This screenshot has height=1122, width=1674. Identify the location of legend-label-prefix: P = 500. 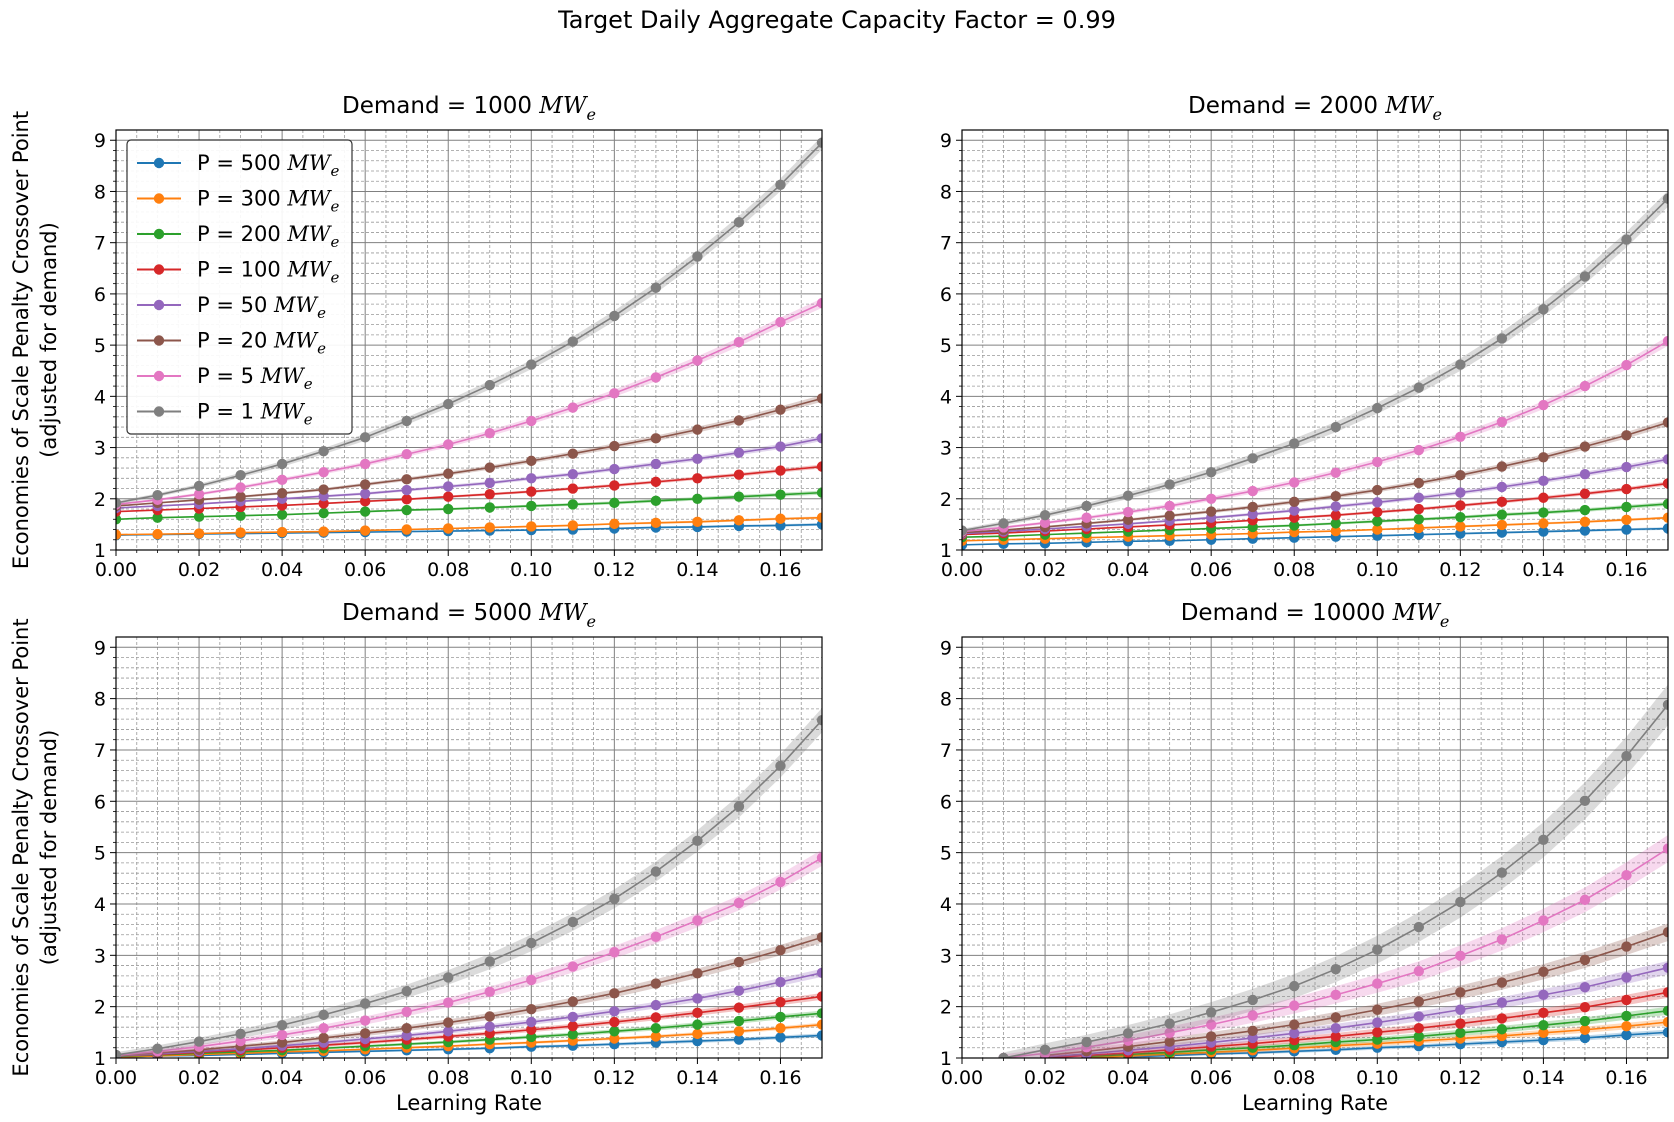
(242, 163).